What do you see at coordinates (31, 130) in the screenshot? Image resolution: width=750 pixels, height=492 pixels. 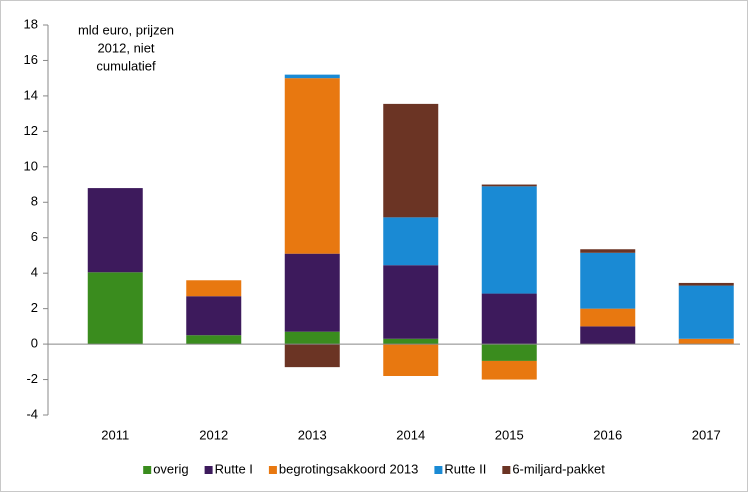 I see `y-tick-label: 12` at bounding box center [31, 130].